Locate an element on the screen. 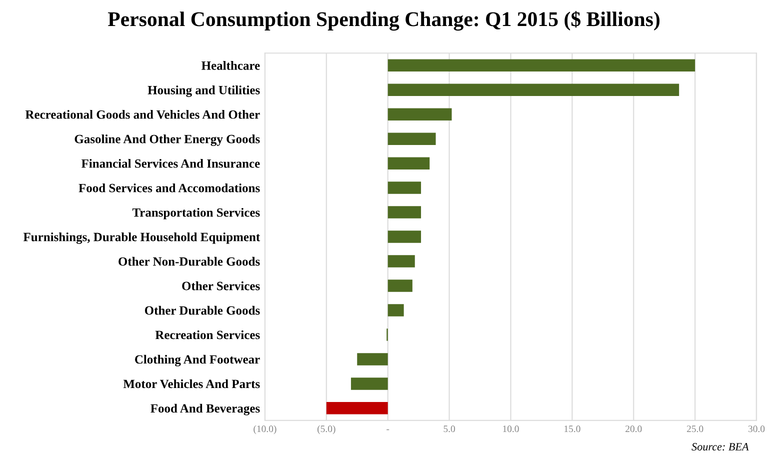  x-tick-label: 15.0 is located at coordinates (572, 429).